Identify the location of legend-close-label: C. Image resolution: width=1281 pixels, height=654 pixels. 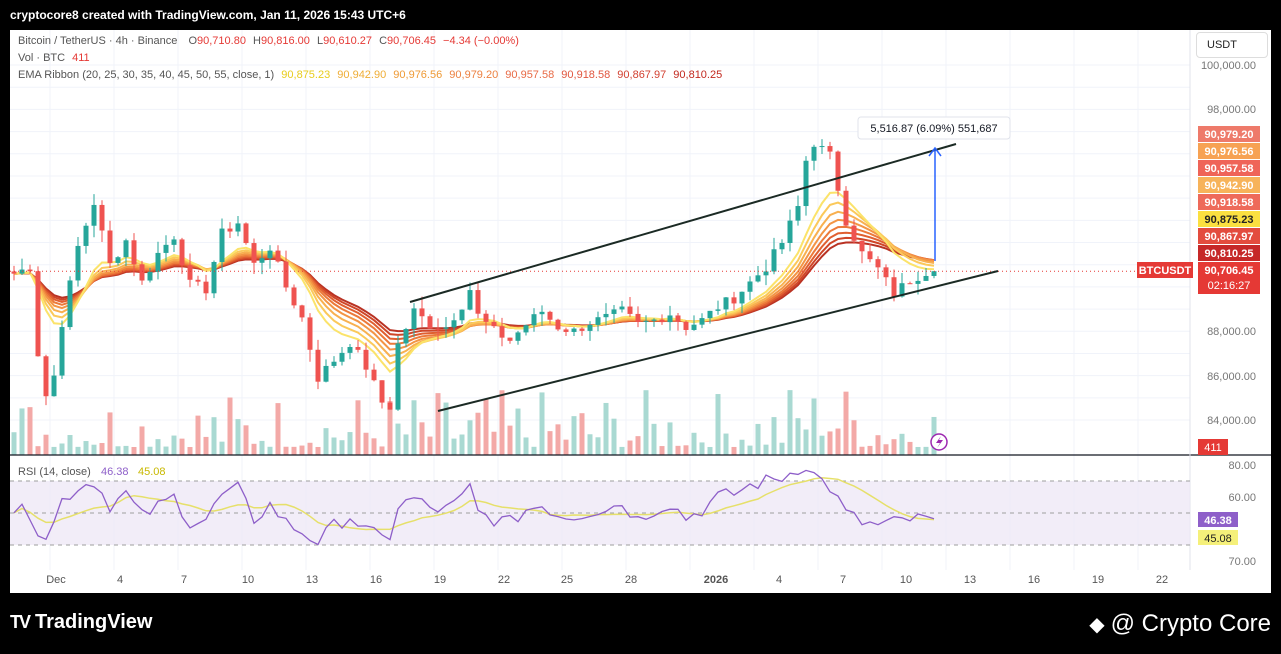
(383, 41).